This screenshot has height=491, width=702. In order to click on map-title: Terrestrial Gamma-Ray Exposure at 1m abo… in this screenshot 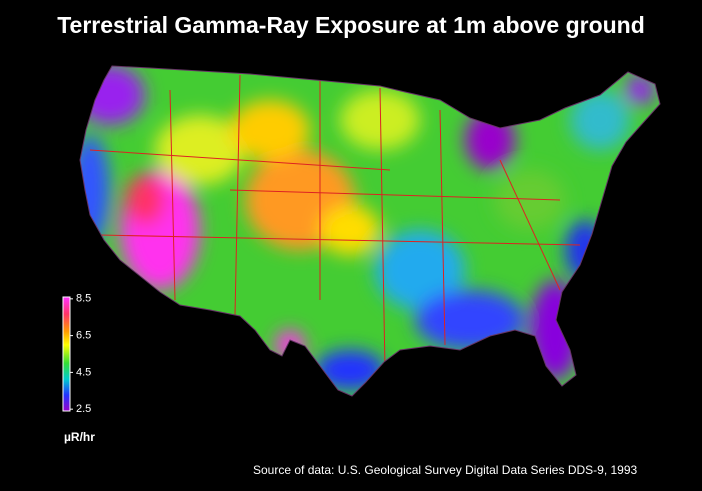, I will do `click(351, 25)`.